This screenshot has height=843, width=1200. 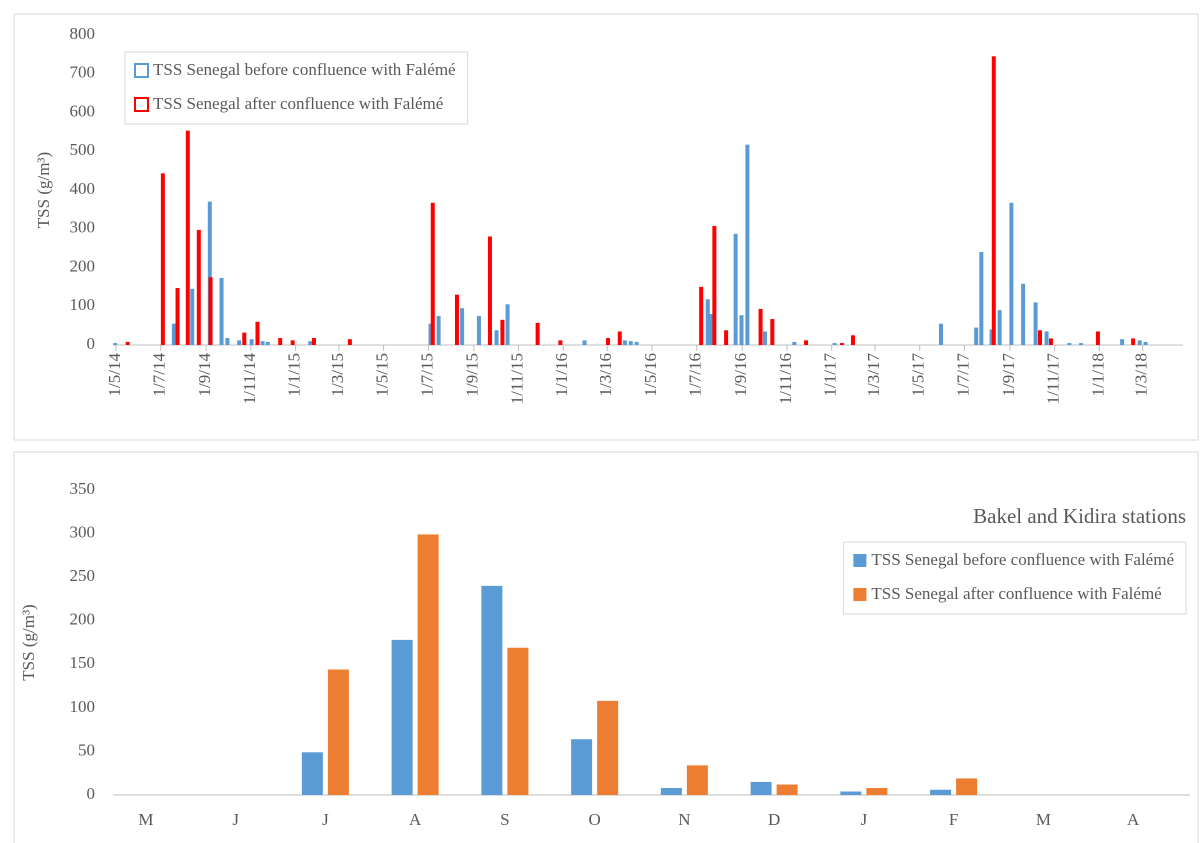 I want to click on y-tick-label: 250, so click(x=83, y=575).